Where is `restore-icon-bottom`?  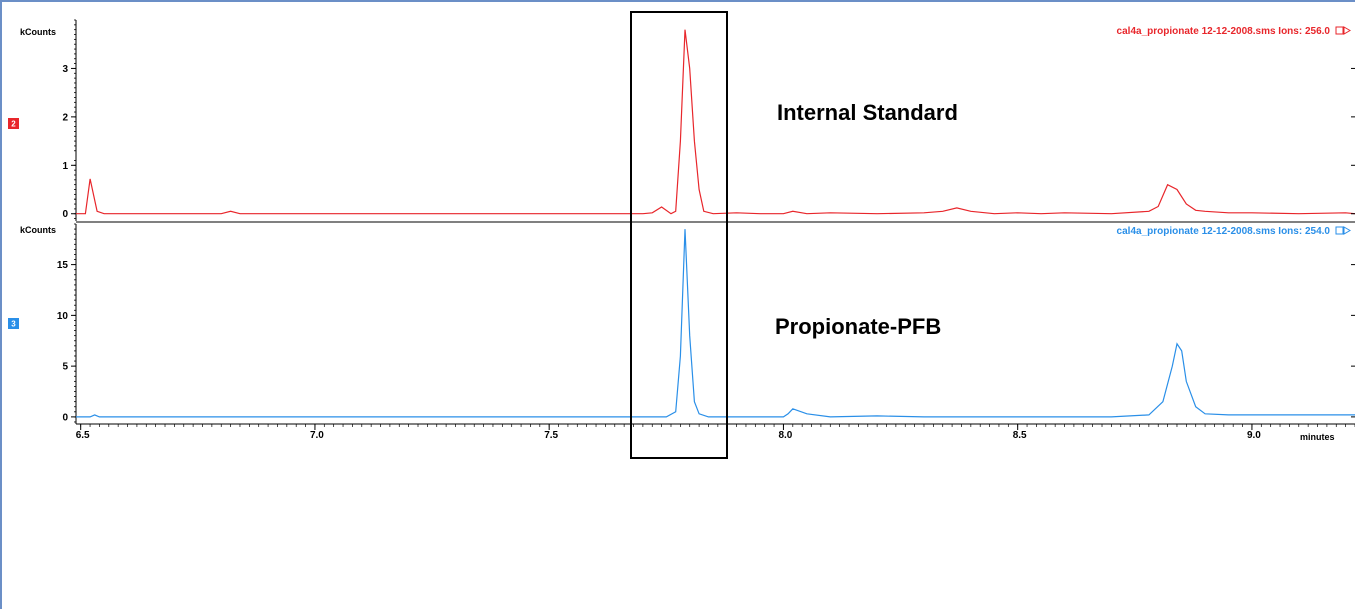 restore-icon-bottom is located at coordinates (1339, 230).